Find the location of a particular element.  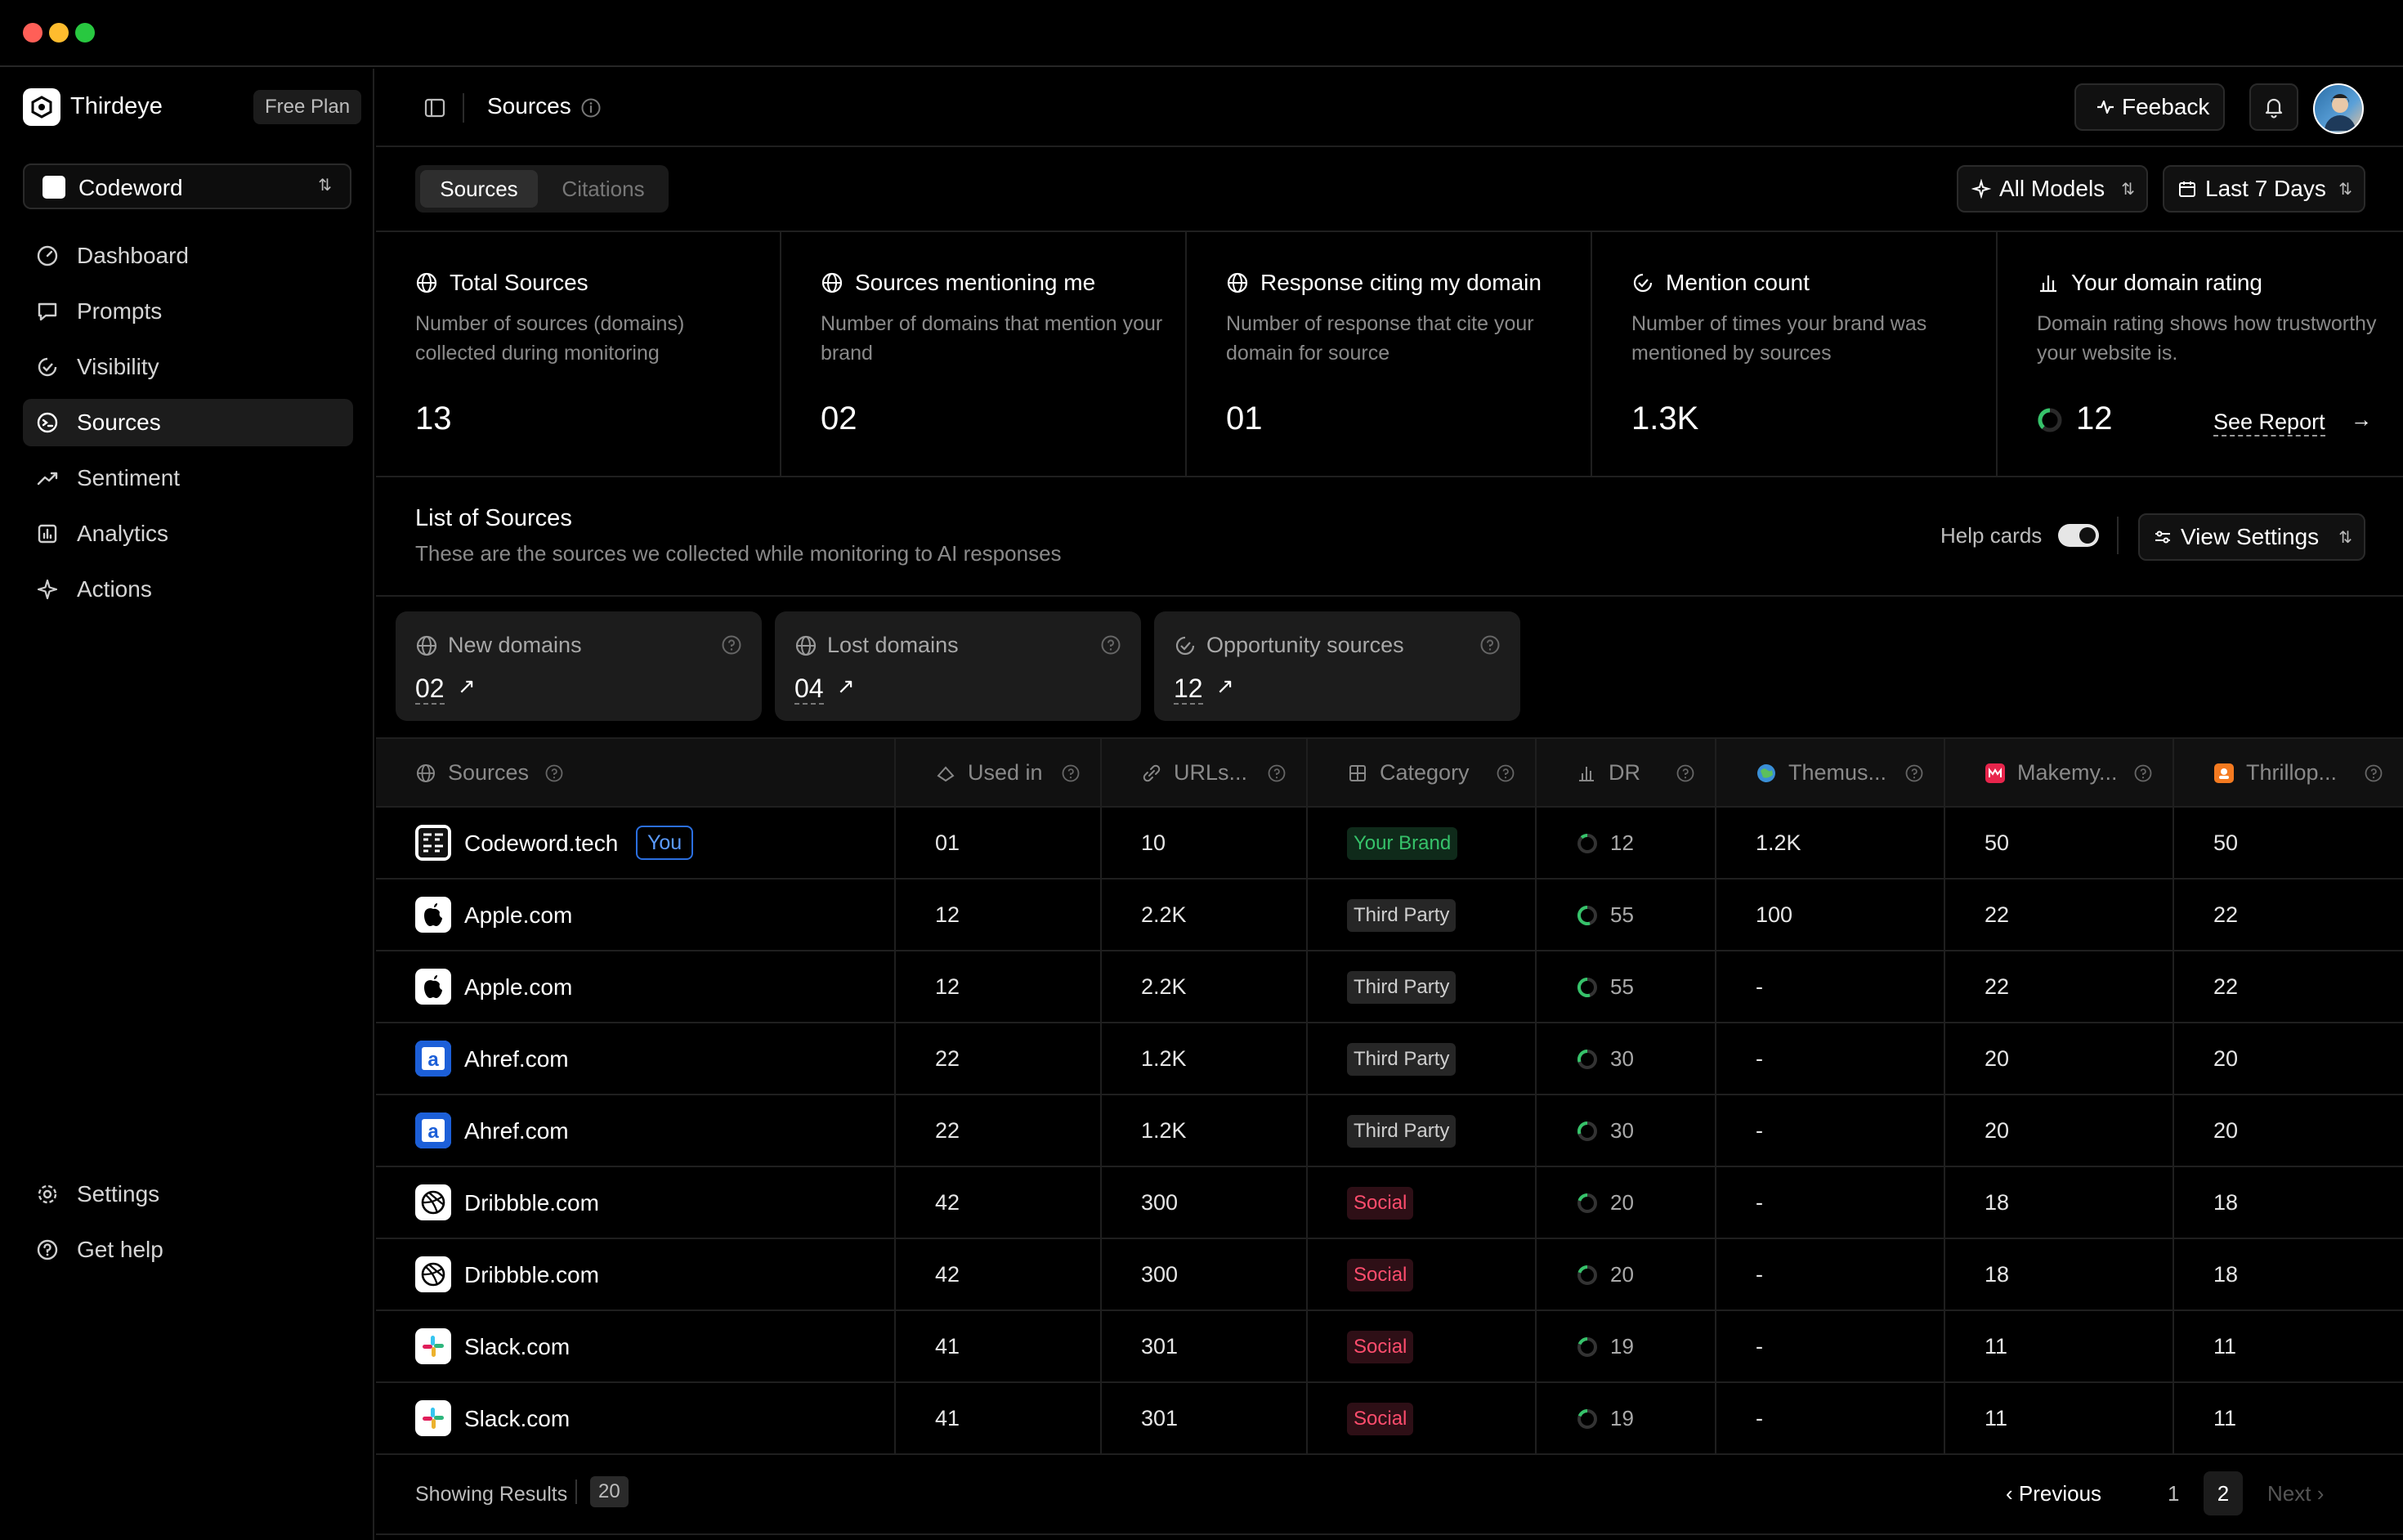

tab-sources: Sources is located at coordinates (479, 189).